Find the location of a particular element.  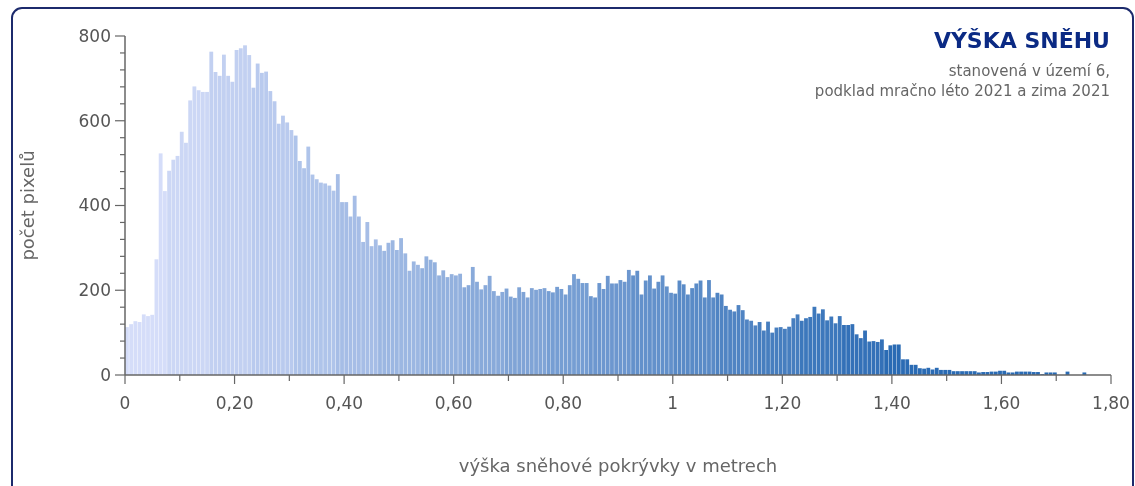

x-tick-label: 0,60 is located at coordinates (453, 403).